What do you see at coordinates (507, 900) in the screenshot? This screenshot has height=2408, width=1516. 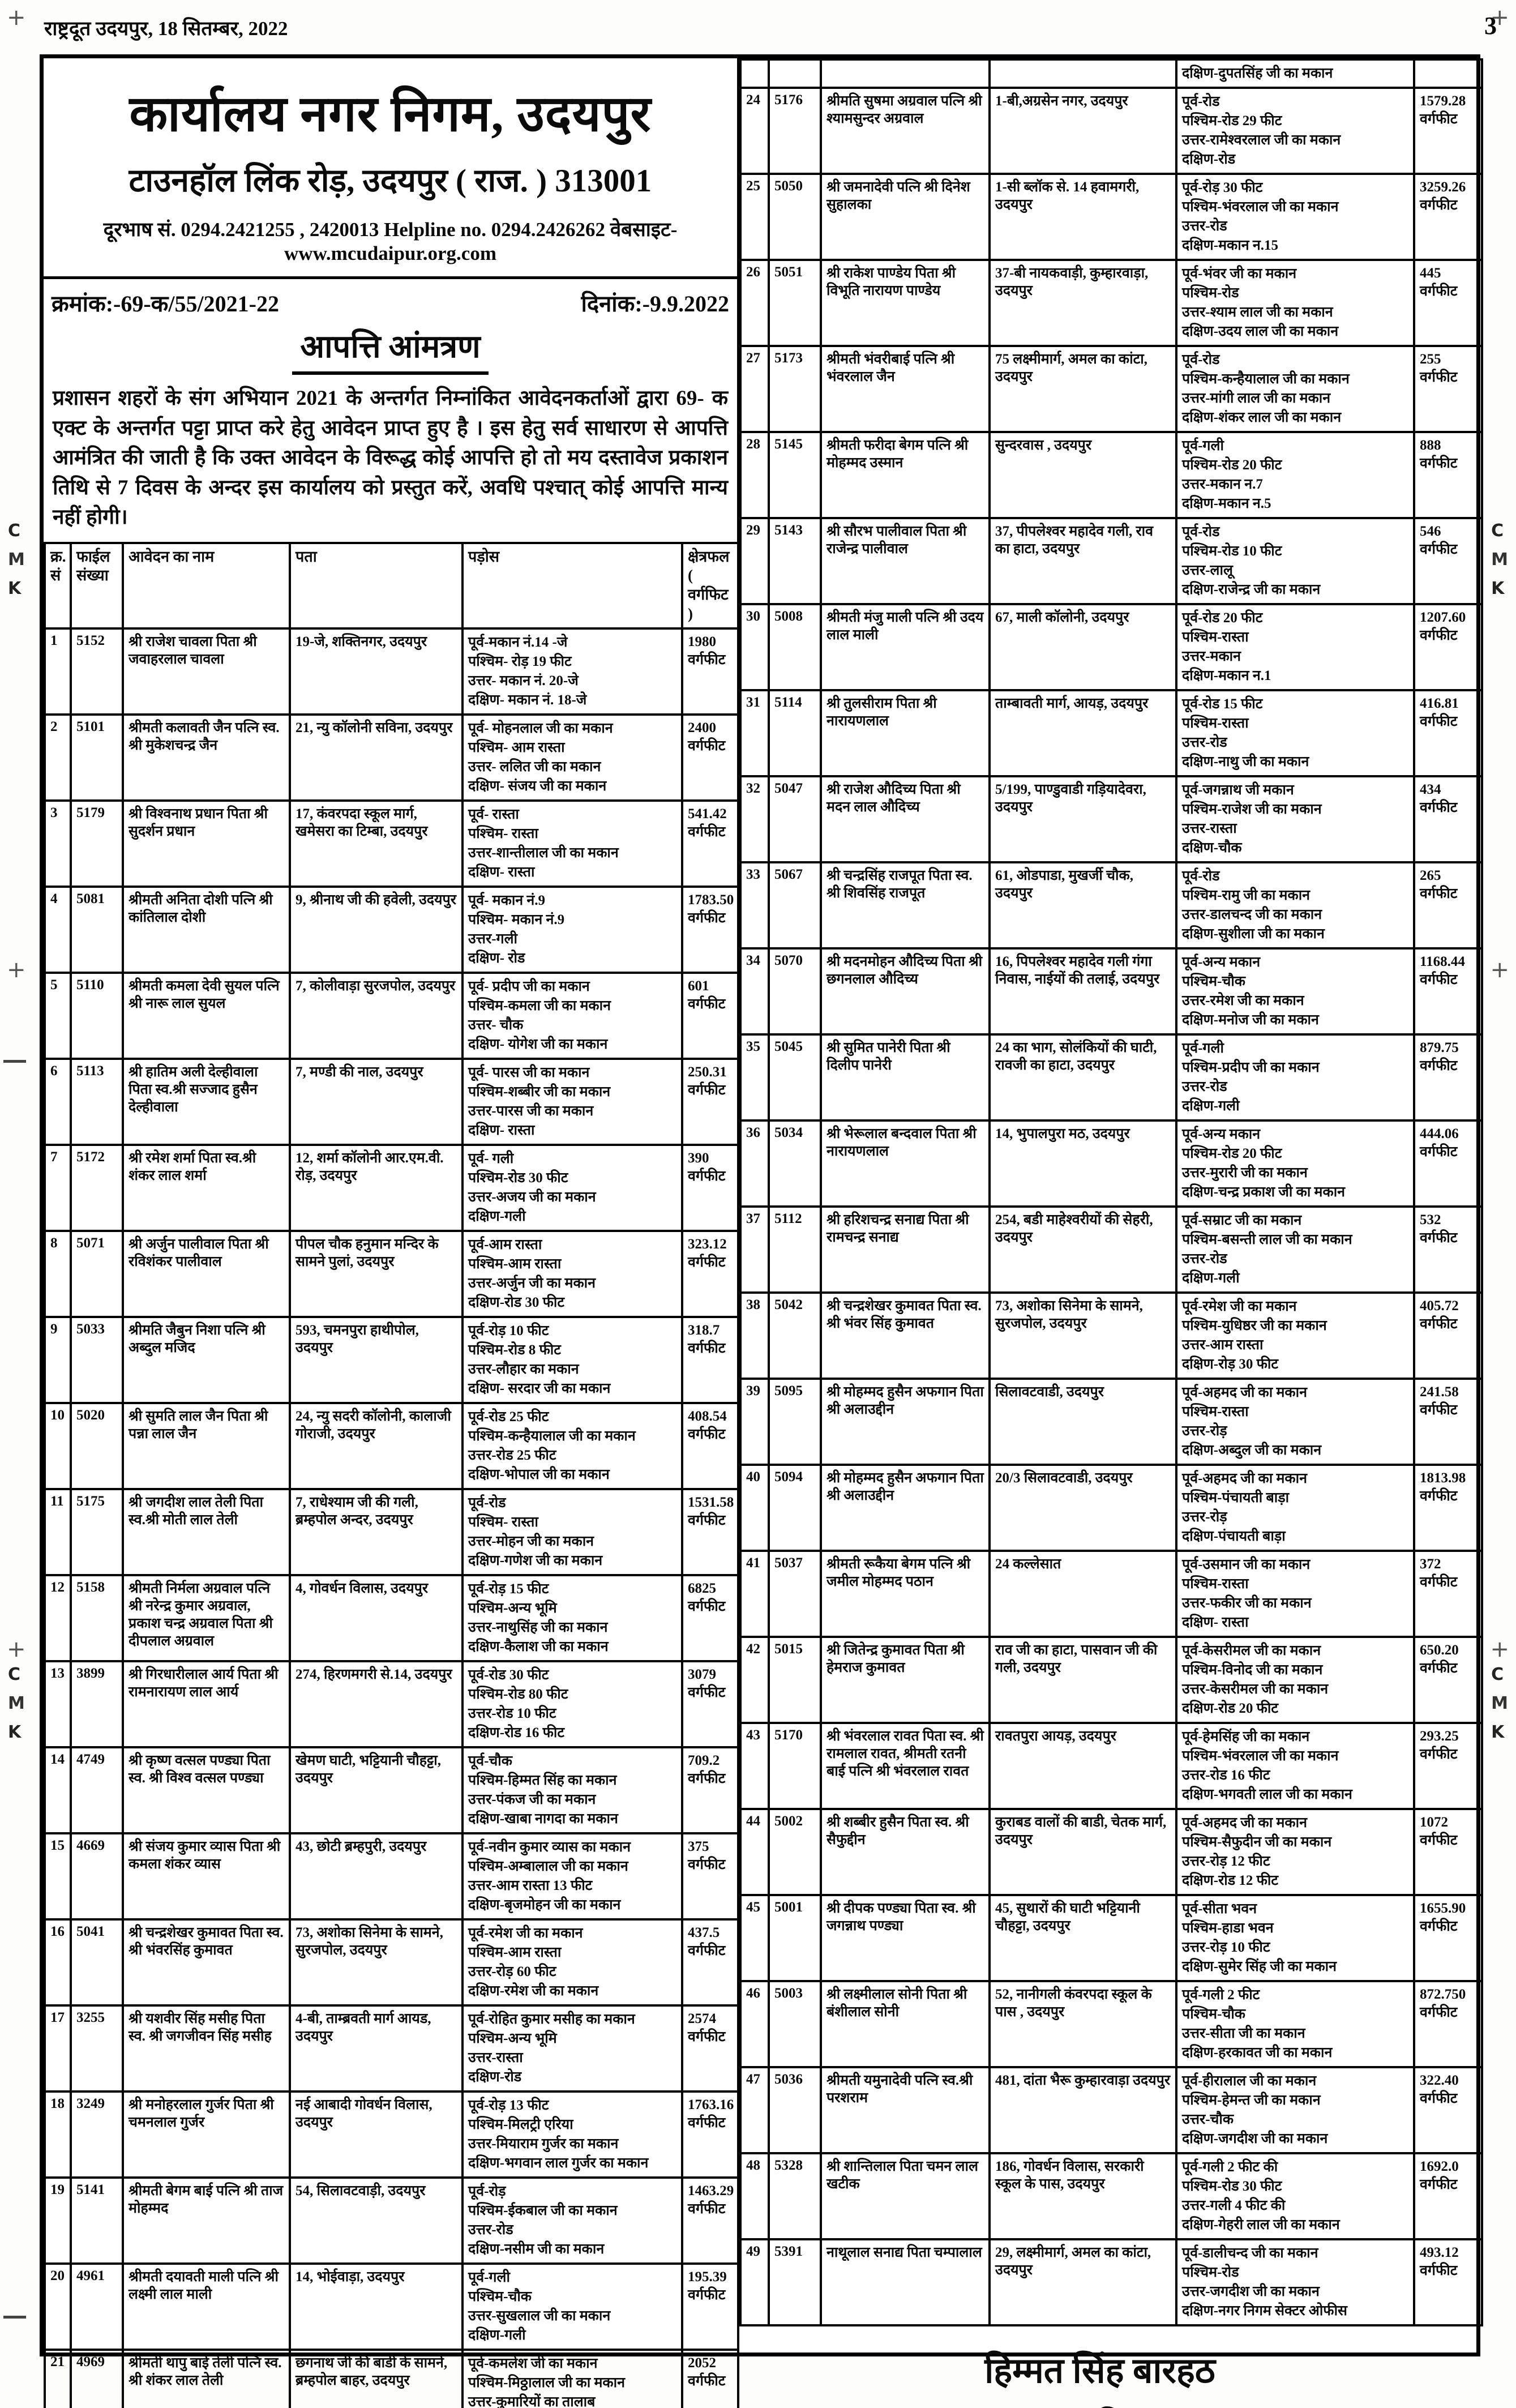 I see `neighbor-line: पूर्व- मकान नं.9` at bounding box center [507, 900].